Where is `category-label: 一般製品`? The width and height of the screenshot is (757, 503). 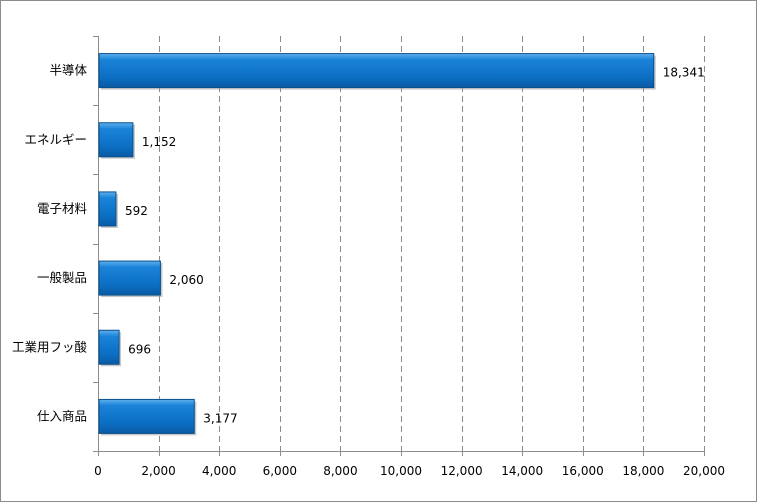 category-label: 一般製品 is located at coordinates (62, 277).